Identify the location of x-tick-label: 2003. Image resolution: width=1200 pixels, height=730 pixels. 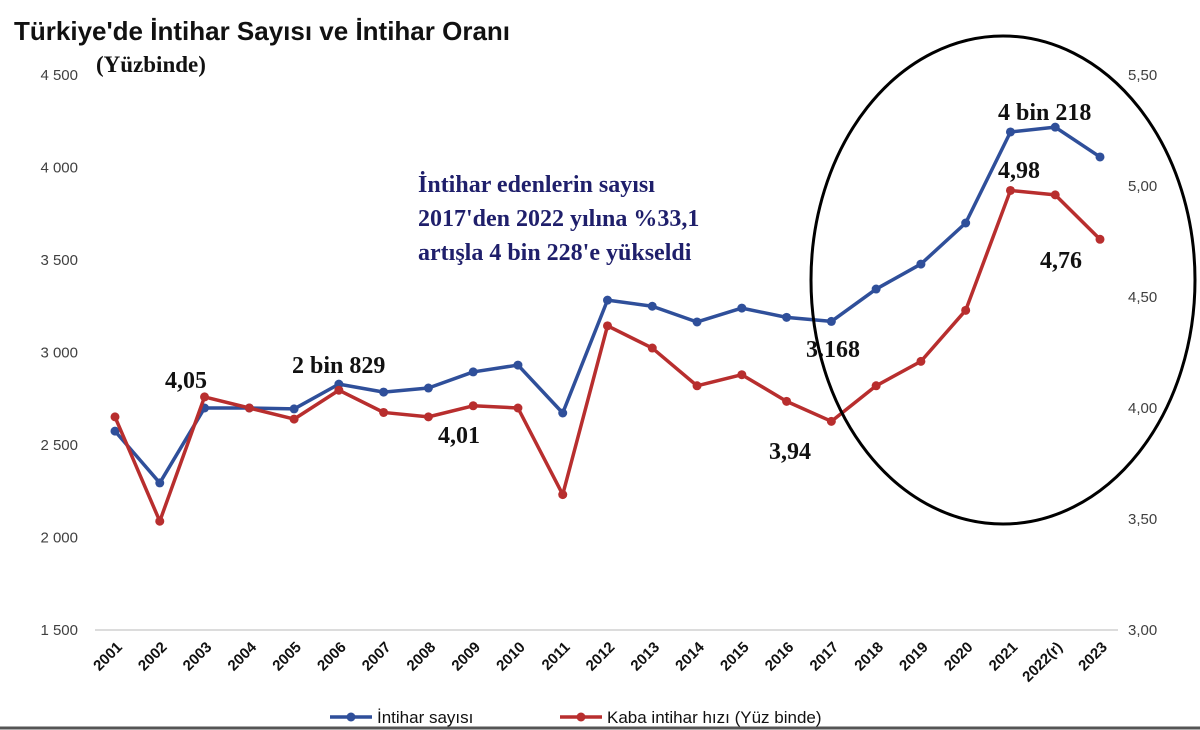
(198, 657).